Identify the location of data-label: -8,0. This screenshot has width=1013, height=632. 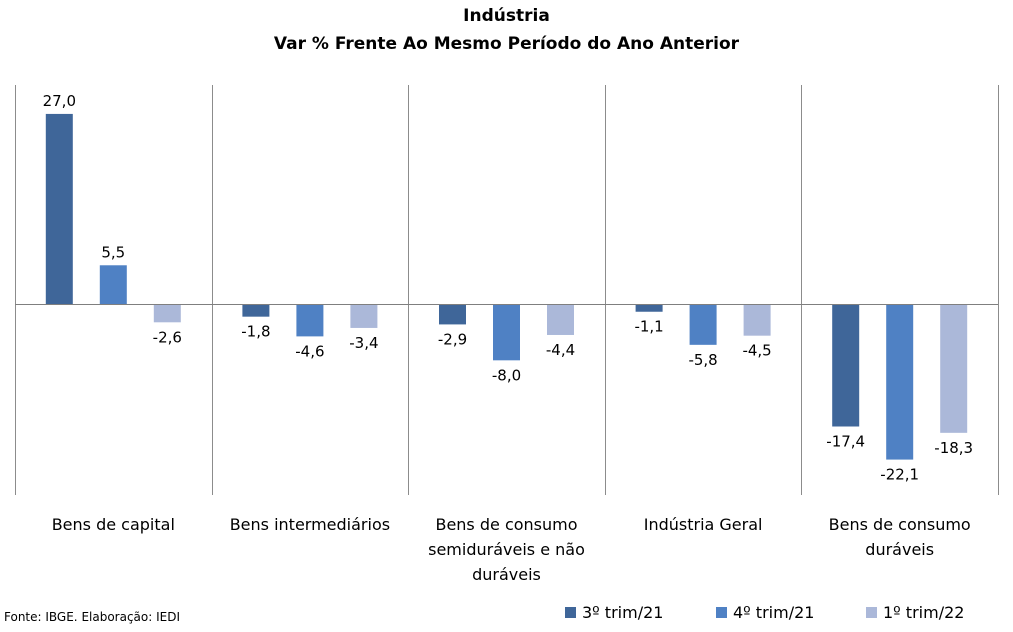
(506, 375).